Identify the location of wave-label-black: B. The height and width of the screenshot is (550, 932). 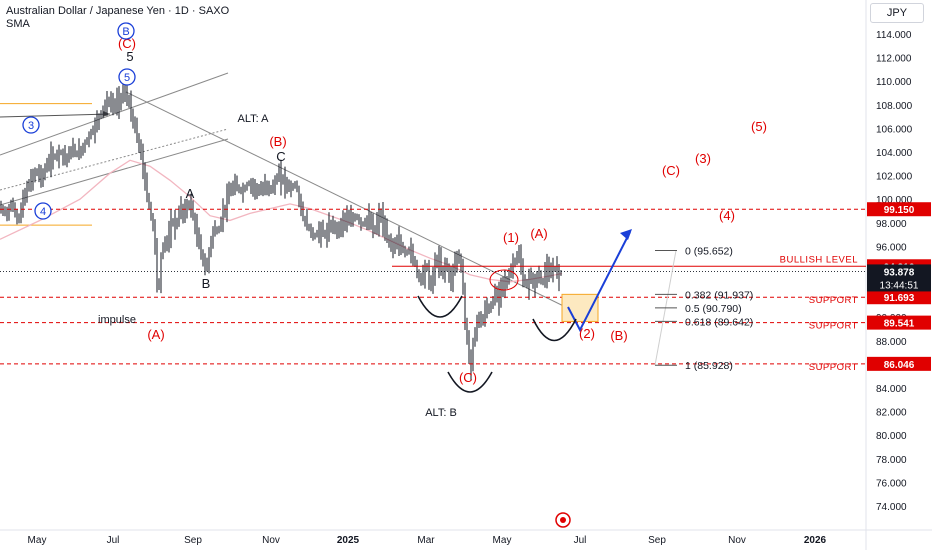
(206, 283).